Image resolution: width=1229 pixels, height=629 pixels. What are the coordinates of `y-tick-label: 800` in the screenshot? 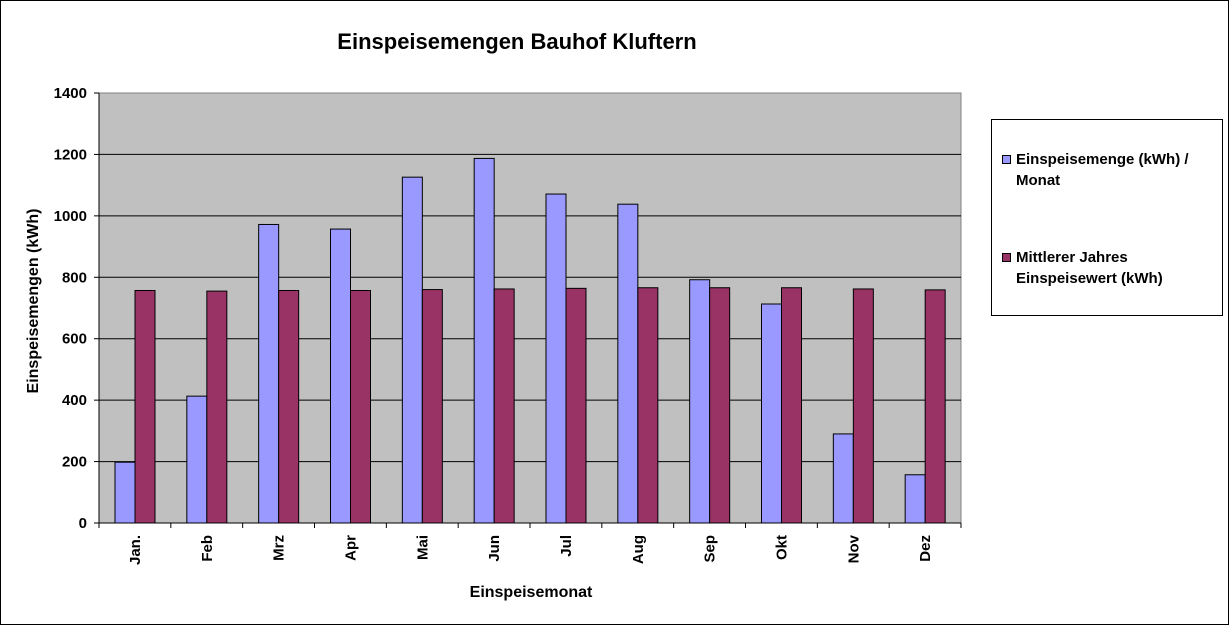 It's located at (74, 277).